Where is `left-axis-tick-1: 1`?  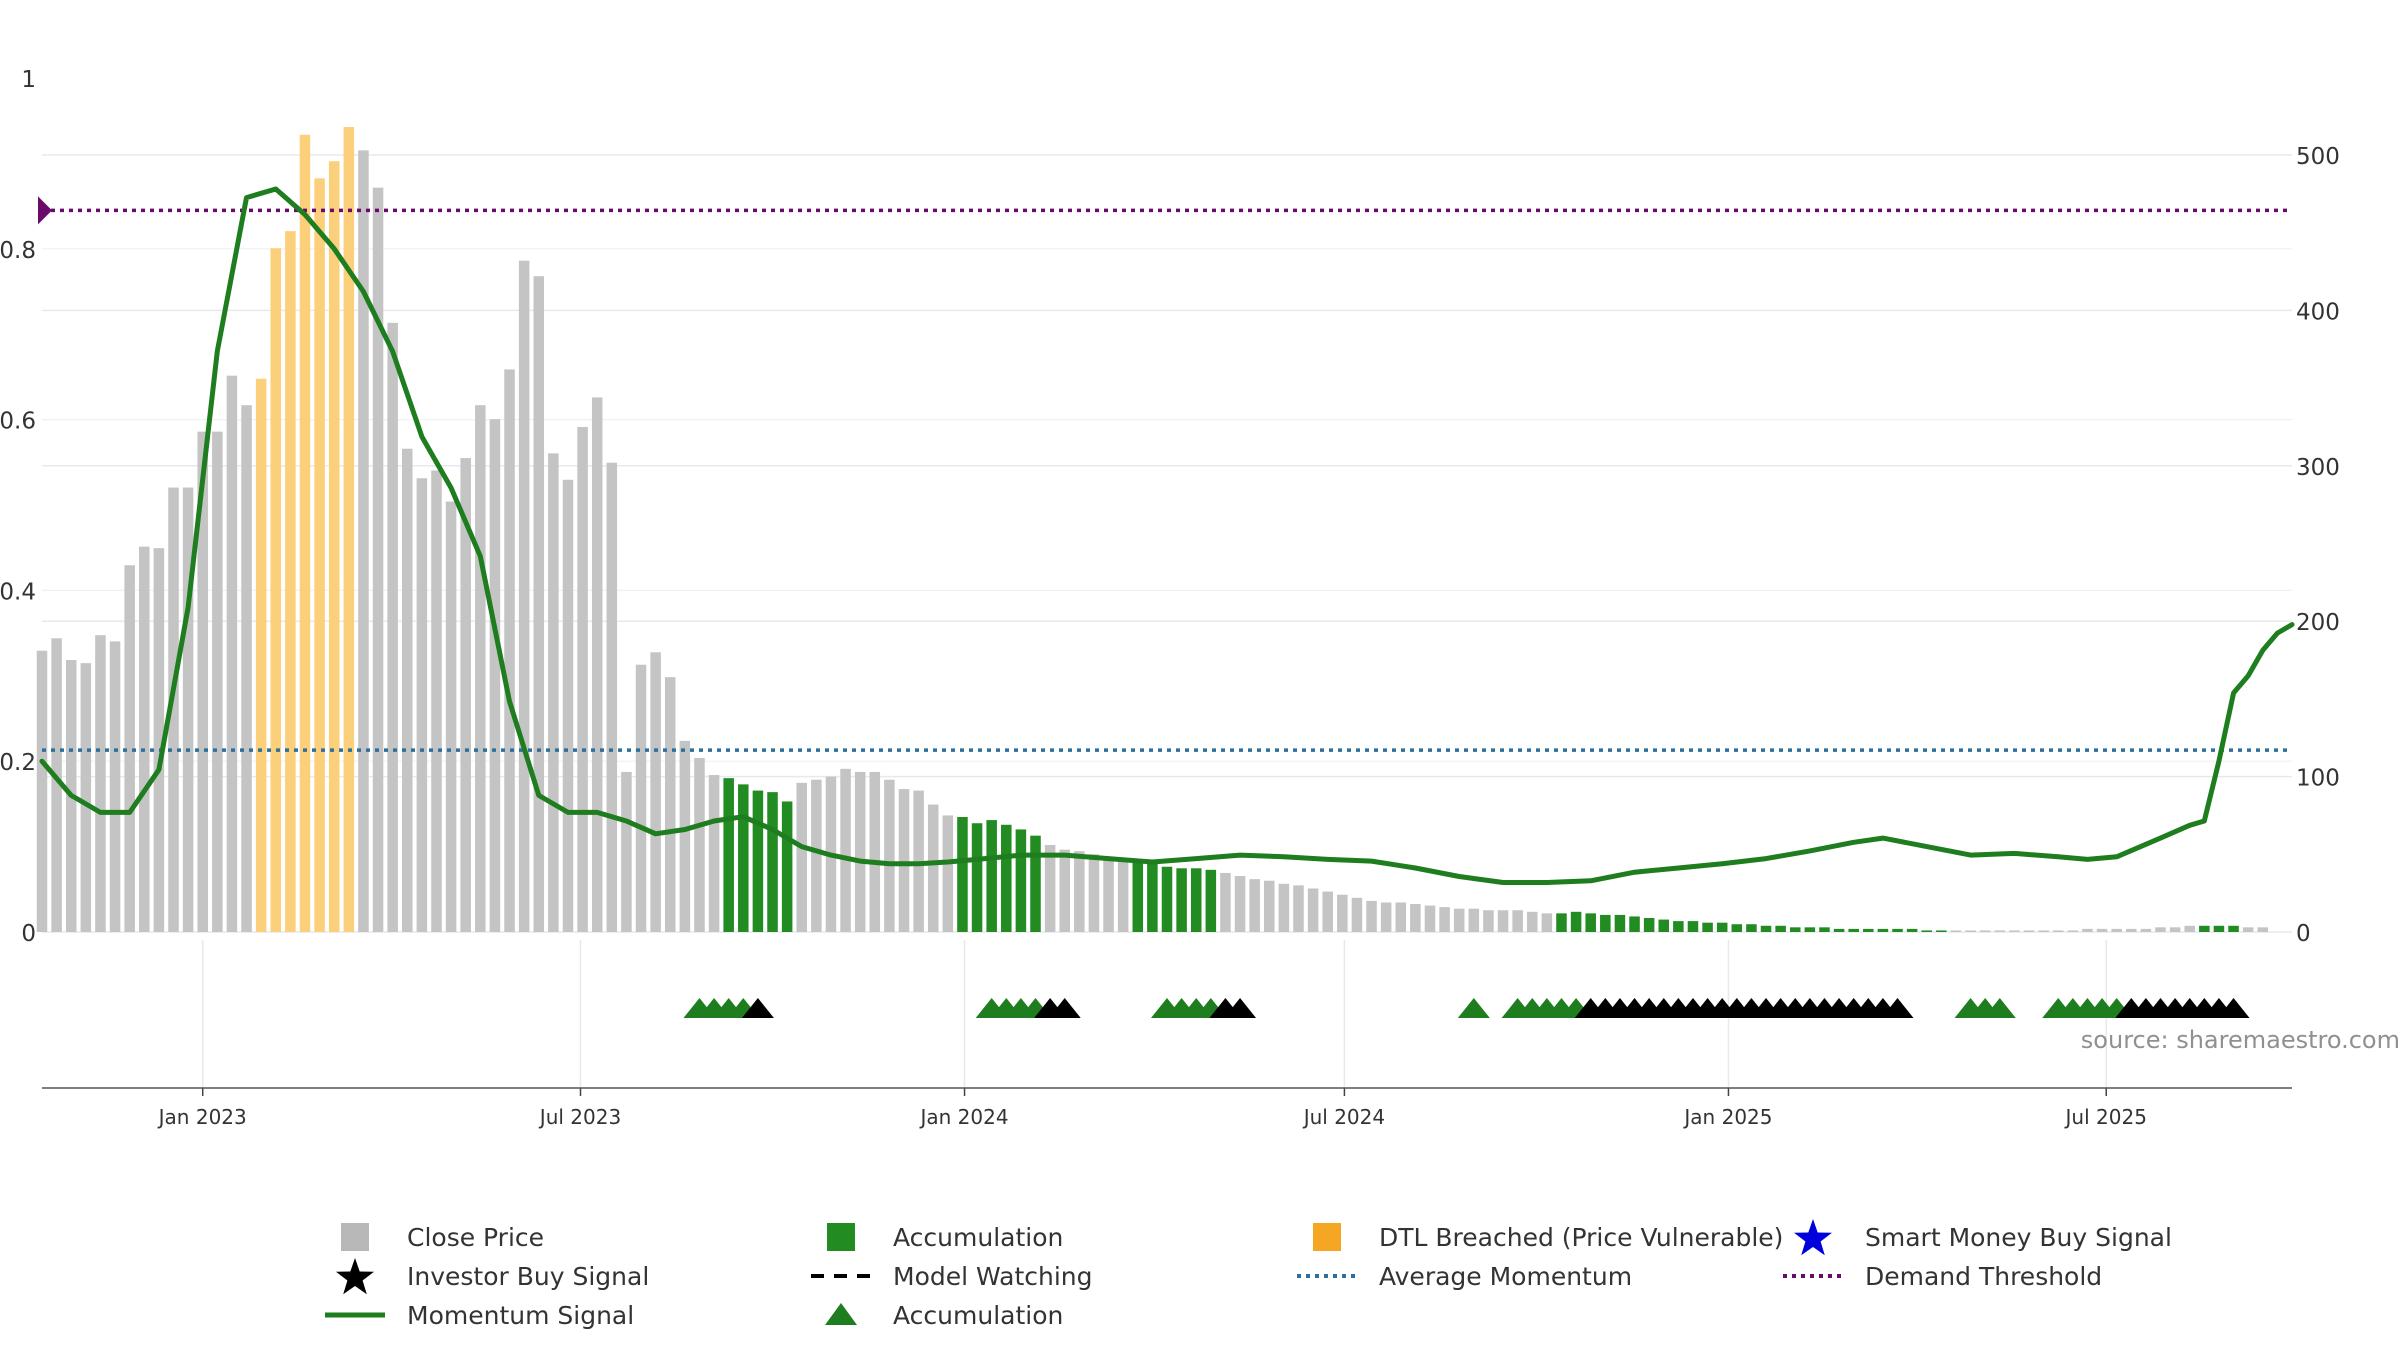 left-axis-tick-1: 1 is located at coordinates (28, 80).